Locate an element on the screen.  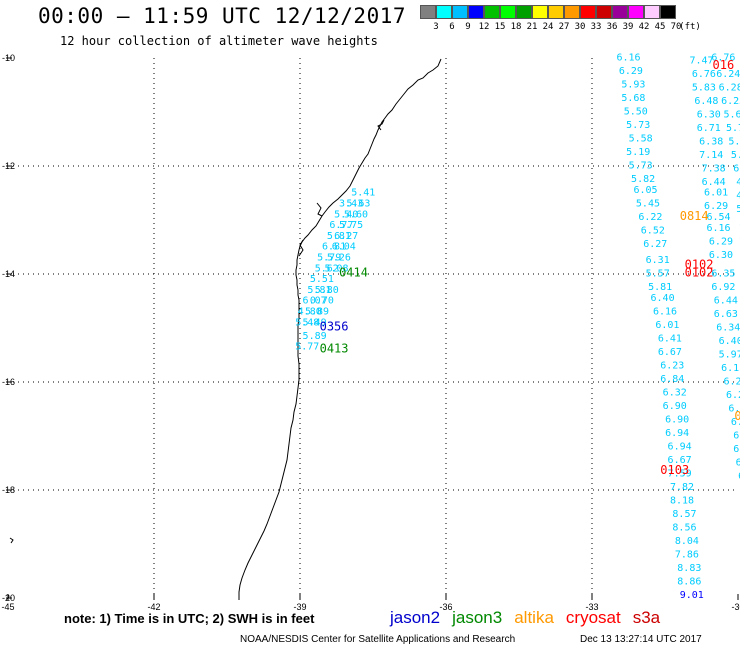
wave-height-value: 6.70 is located at coordinates (735, 422).